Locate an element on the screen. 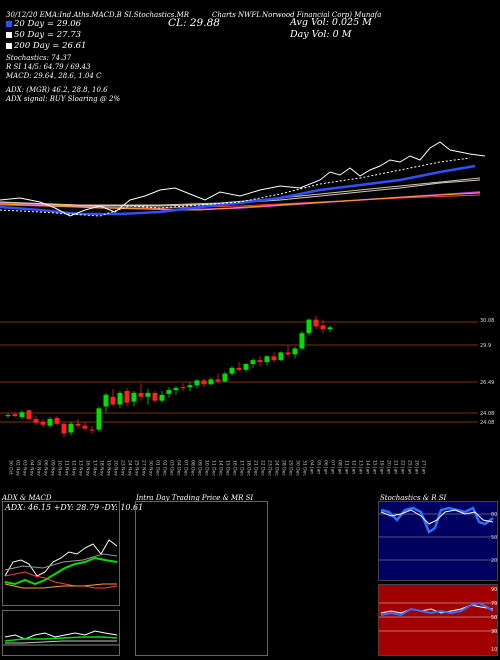  ema-orange-line is located at coordinates (240, 201).